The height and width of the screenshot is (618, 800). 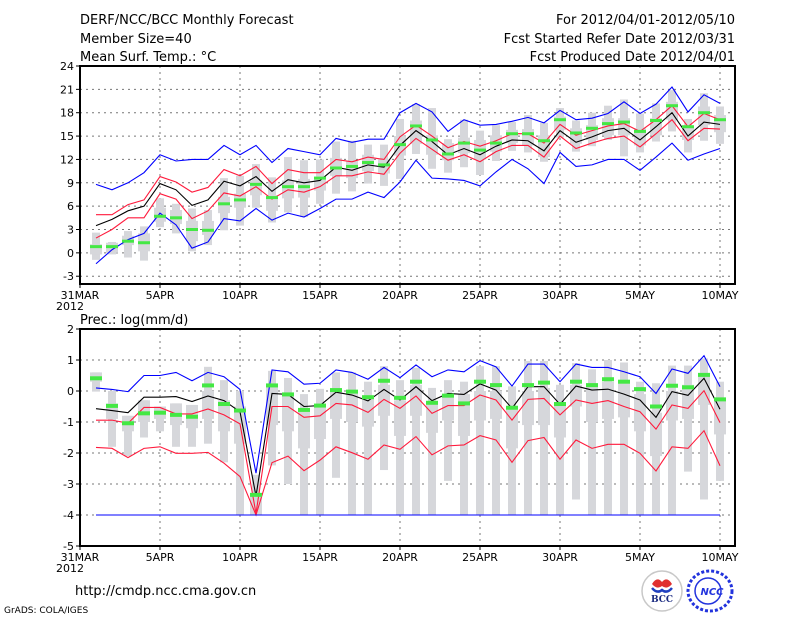 What do you see at coordinates (632, 57) in the screenshot?
I see `fcst-produced-date: Fcst Produced Date 2012/04/01` at bounding box center [632, 57].